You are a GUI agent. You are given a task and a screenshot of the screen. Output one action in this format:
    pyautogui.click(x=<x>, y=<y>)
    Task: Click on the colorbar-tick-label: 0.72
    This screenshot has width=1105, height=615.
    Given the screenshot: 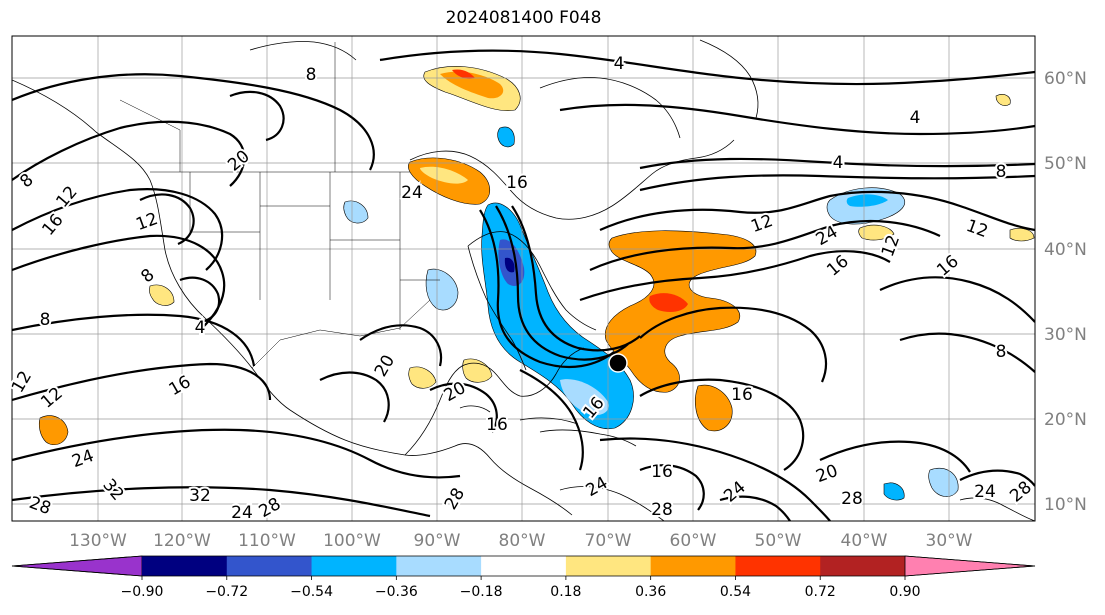 What is the action you would take?
    pyautogui.click(x=820, y=592)
    